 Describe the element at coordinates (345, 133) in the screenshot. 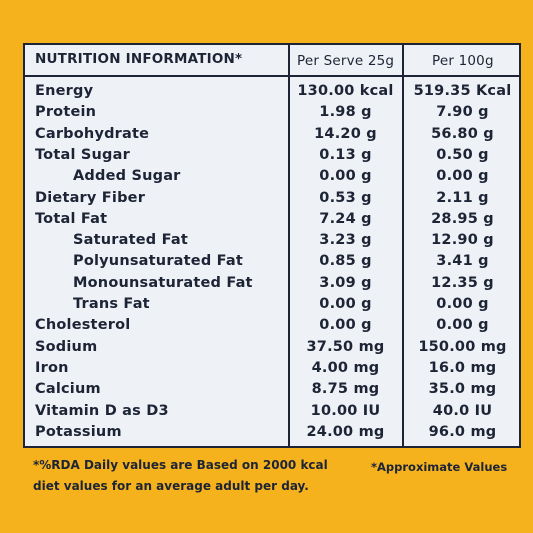

I see `per-serve-value: 14.20 g` at that location.